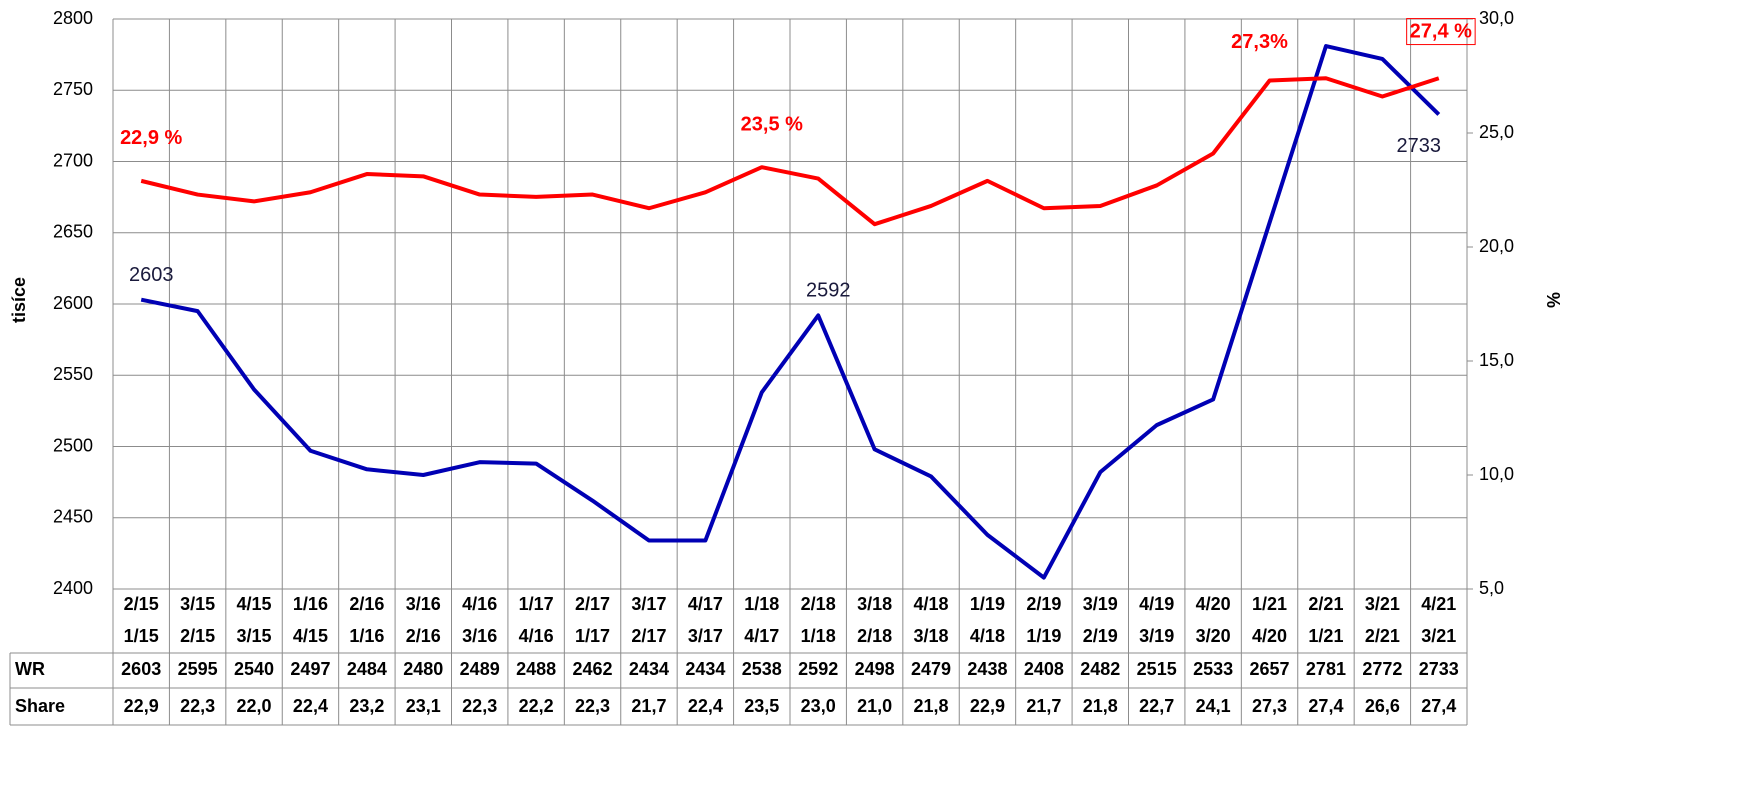 Image resolution: width=1738 pixels, height=804 pixels. I want to click on x-tick-sublabel: 4/20, so click(1269, 636).